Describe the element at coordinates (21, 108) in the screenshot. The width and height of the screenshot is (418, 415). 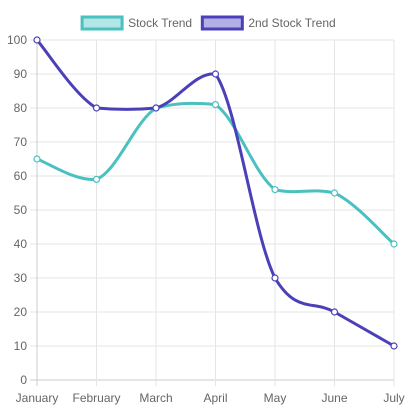
I see `y-tick-label: 80` at that location.